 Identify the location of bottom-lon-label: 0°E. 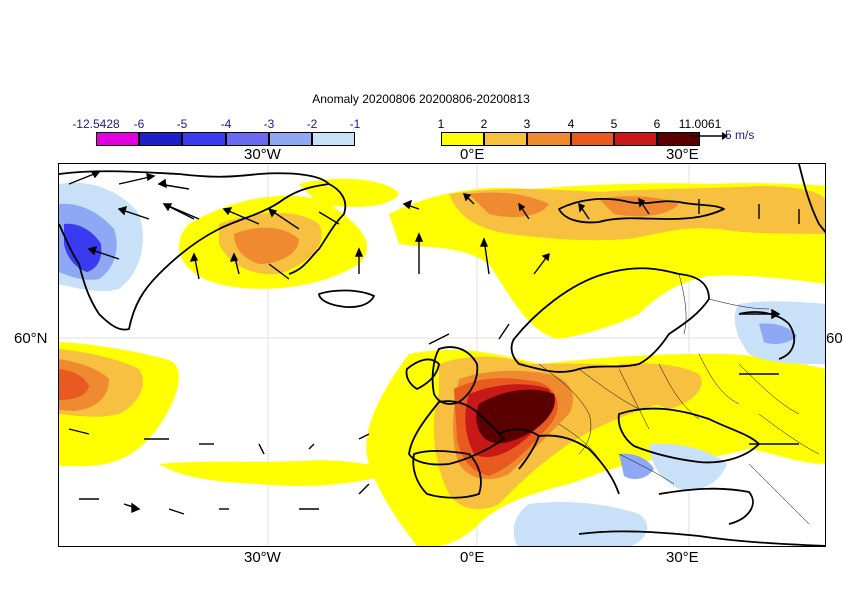
(472, 557).